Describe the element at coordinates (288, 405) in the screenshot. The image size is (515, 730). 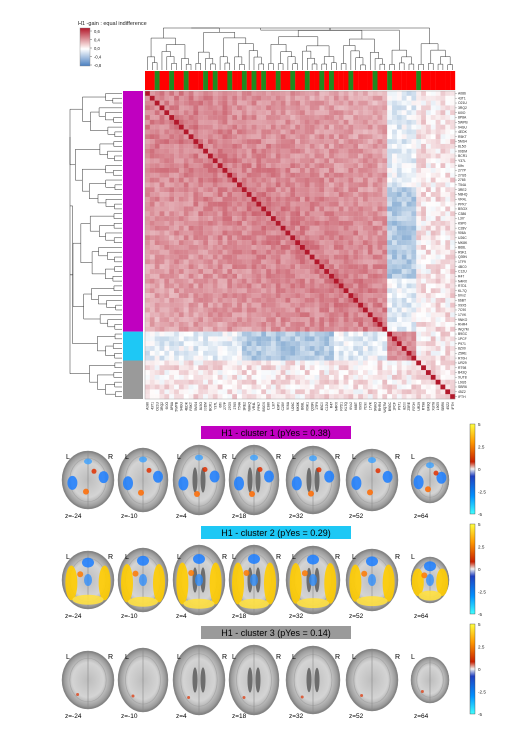
I see `column-label: 906A` at that location.